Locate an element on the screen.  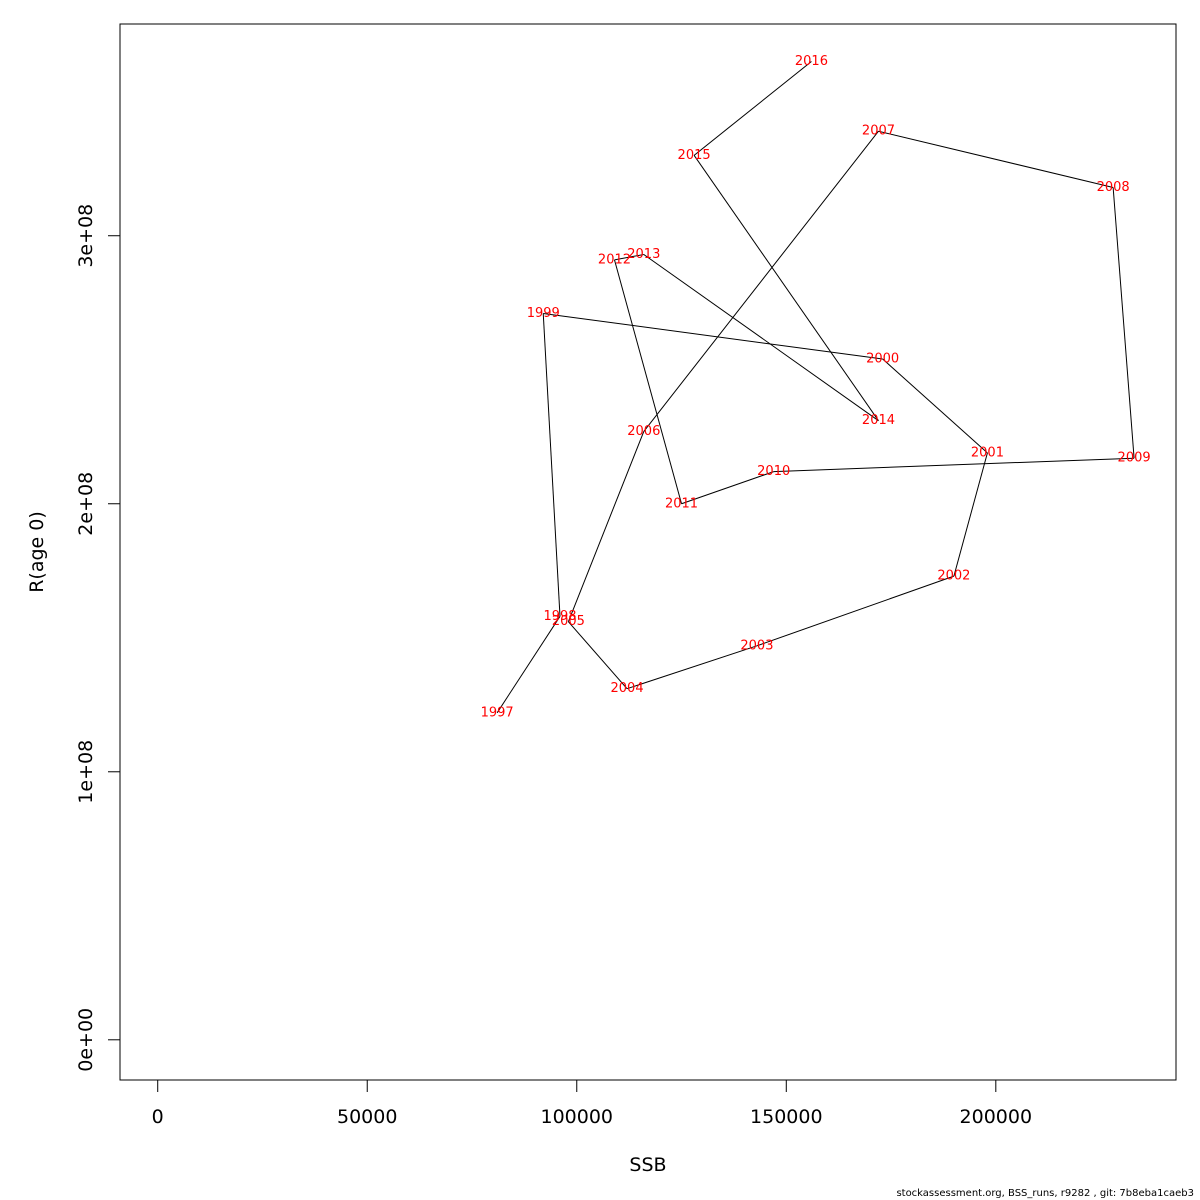
series-segment-2014-2015 is located at coordinates (786, 288).